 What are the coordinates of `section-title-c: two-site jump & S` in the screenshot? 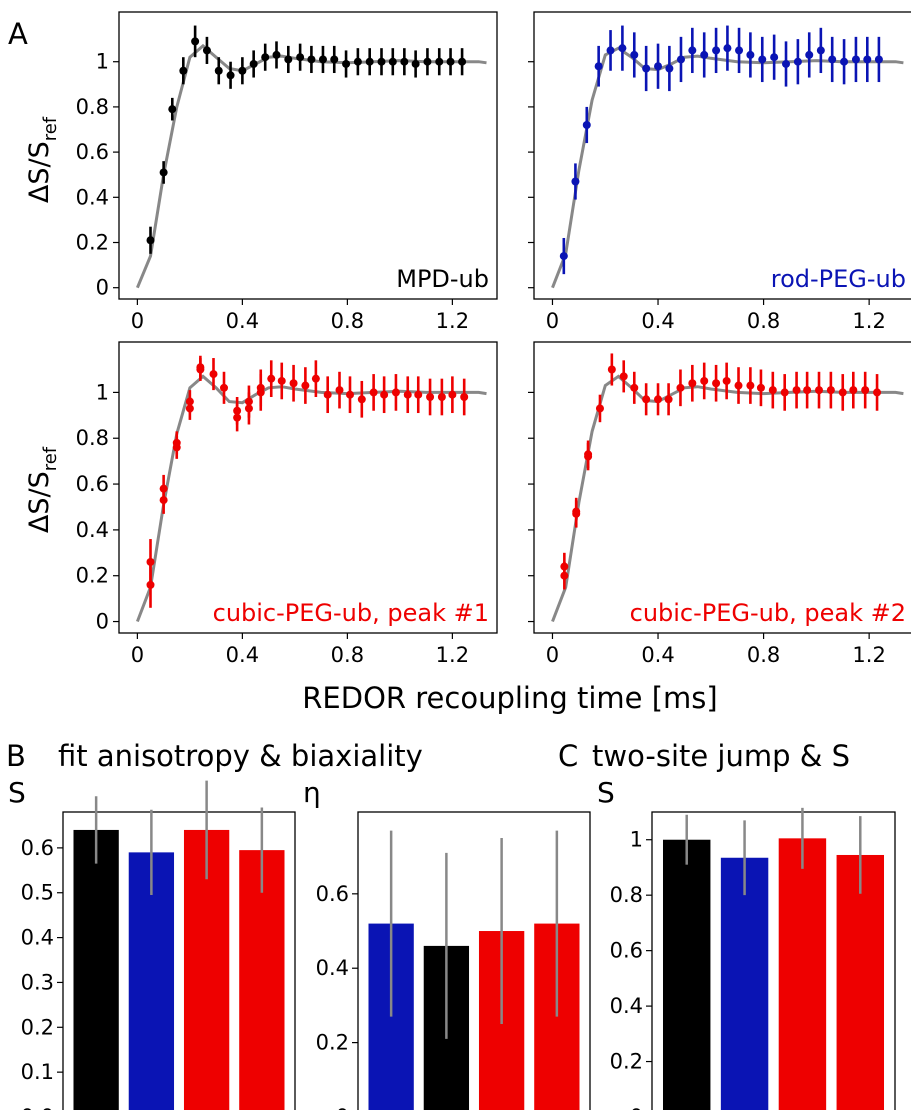 It's located at (721, 756).